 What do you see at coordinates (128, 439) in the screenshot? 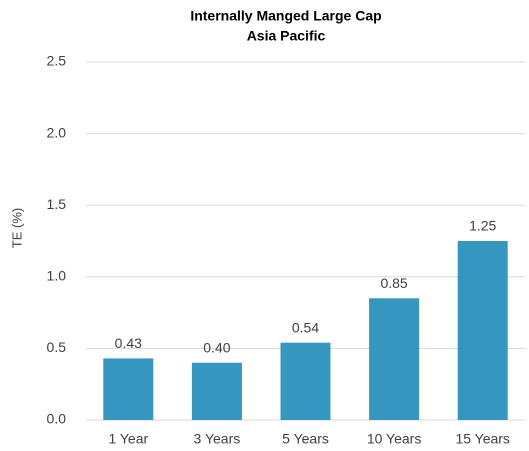
I see `x-tick-label: 1 Year` at bounding box center [128, 439].